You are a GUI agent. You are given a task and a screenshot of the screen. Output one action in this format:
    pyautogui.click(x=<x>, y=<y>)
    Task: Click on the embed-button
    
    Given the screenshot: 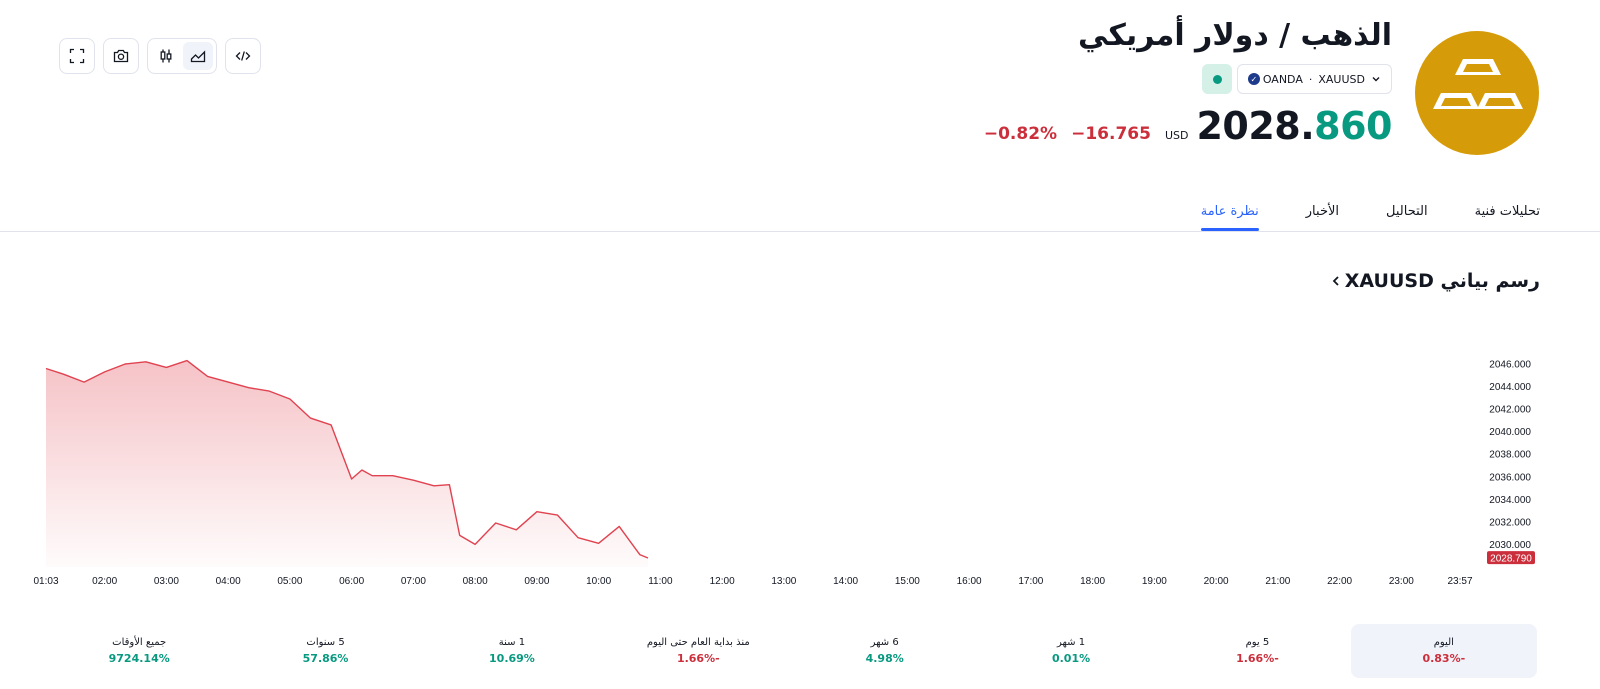 What is the action you would take?
    pyautogui.click(x=243, y=56)
    